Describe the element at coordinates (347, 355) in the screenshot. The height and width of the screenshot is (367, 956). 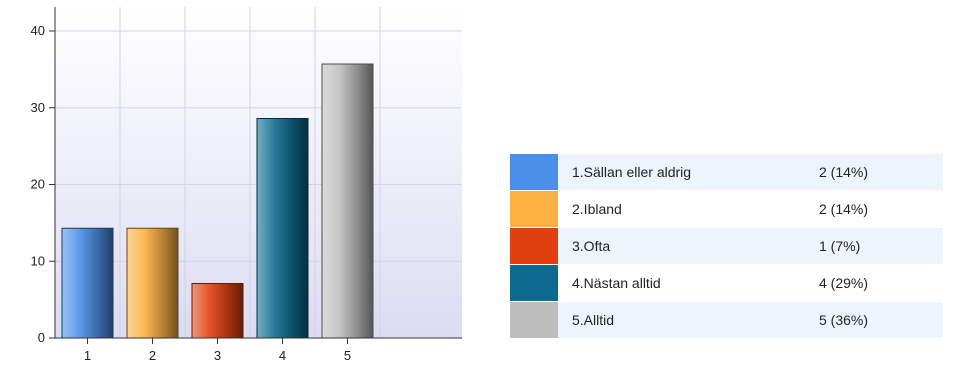
I see `x-tick-label-5: 5` at that location.